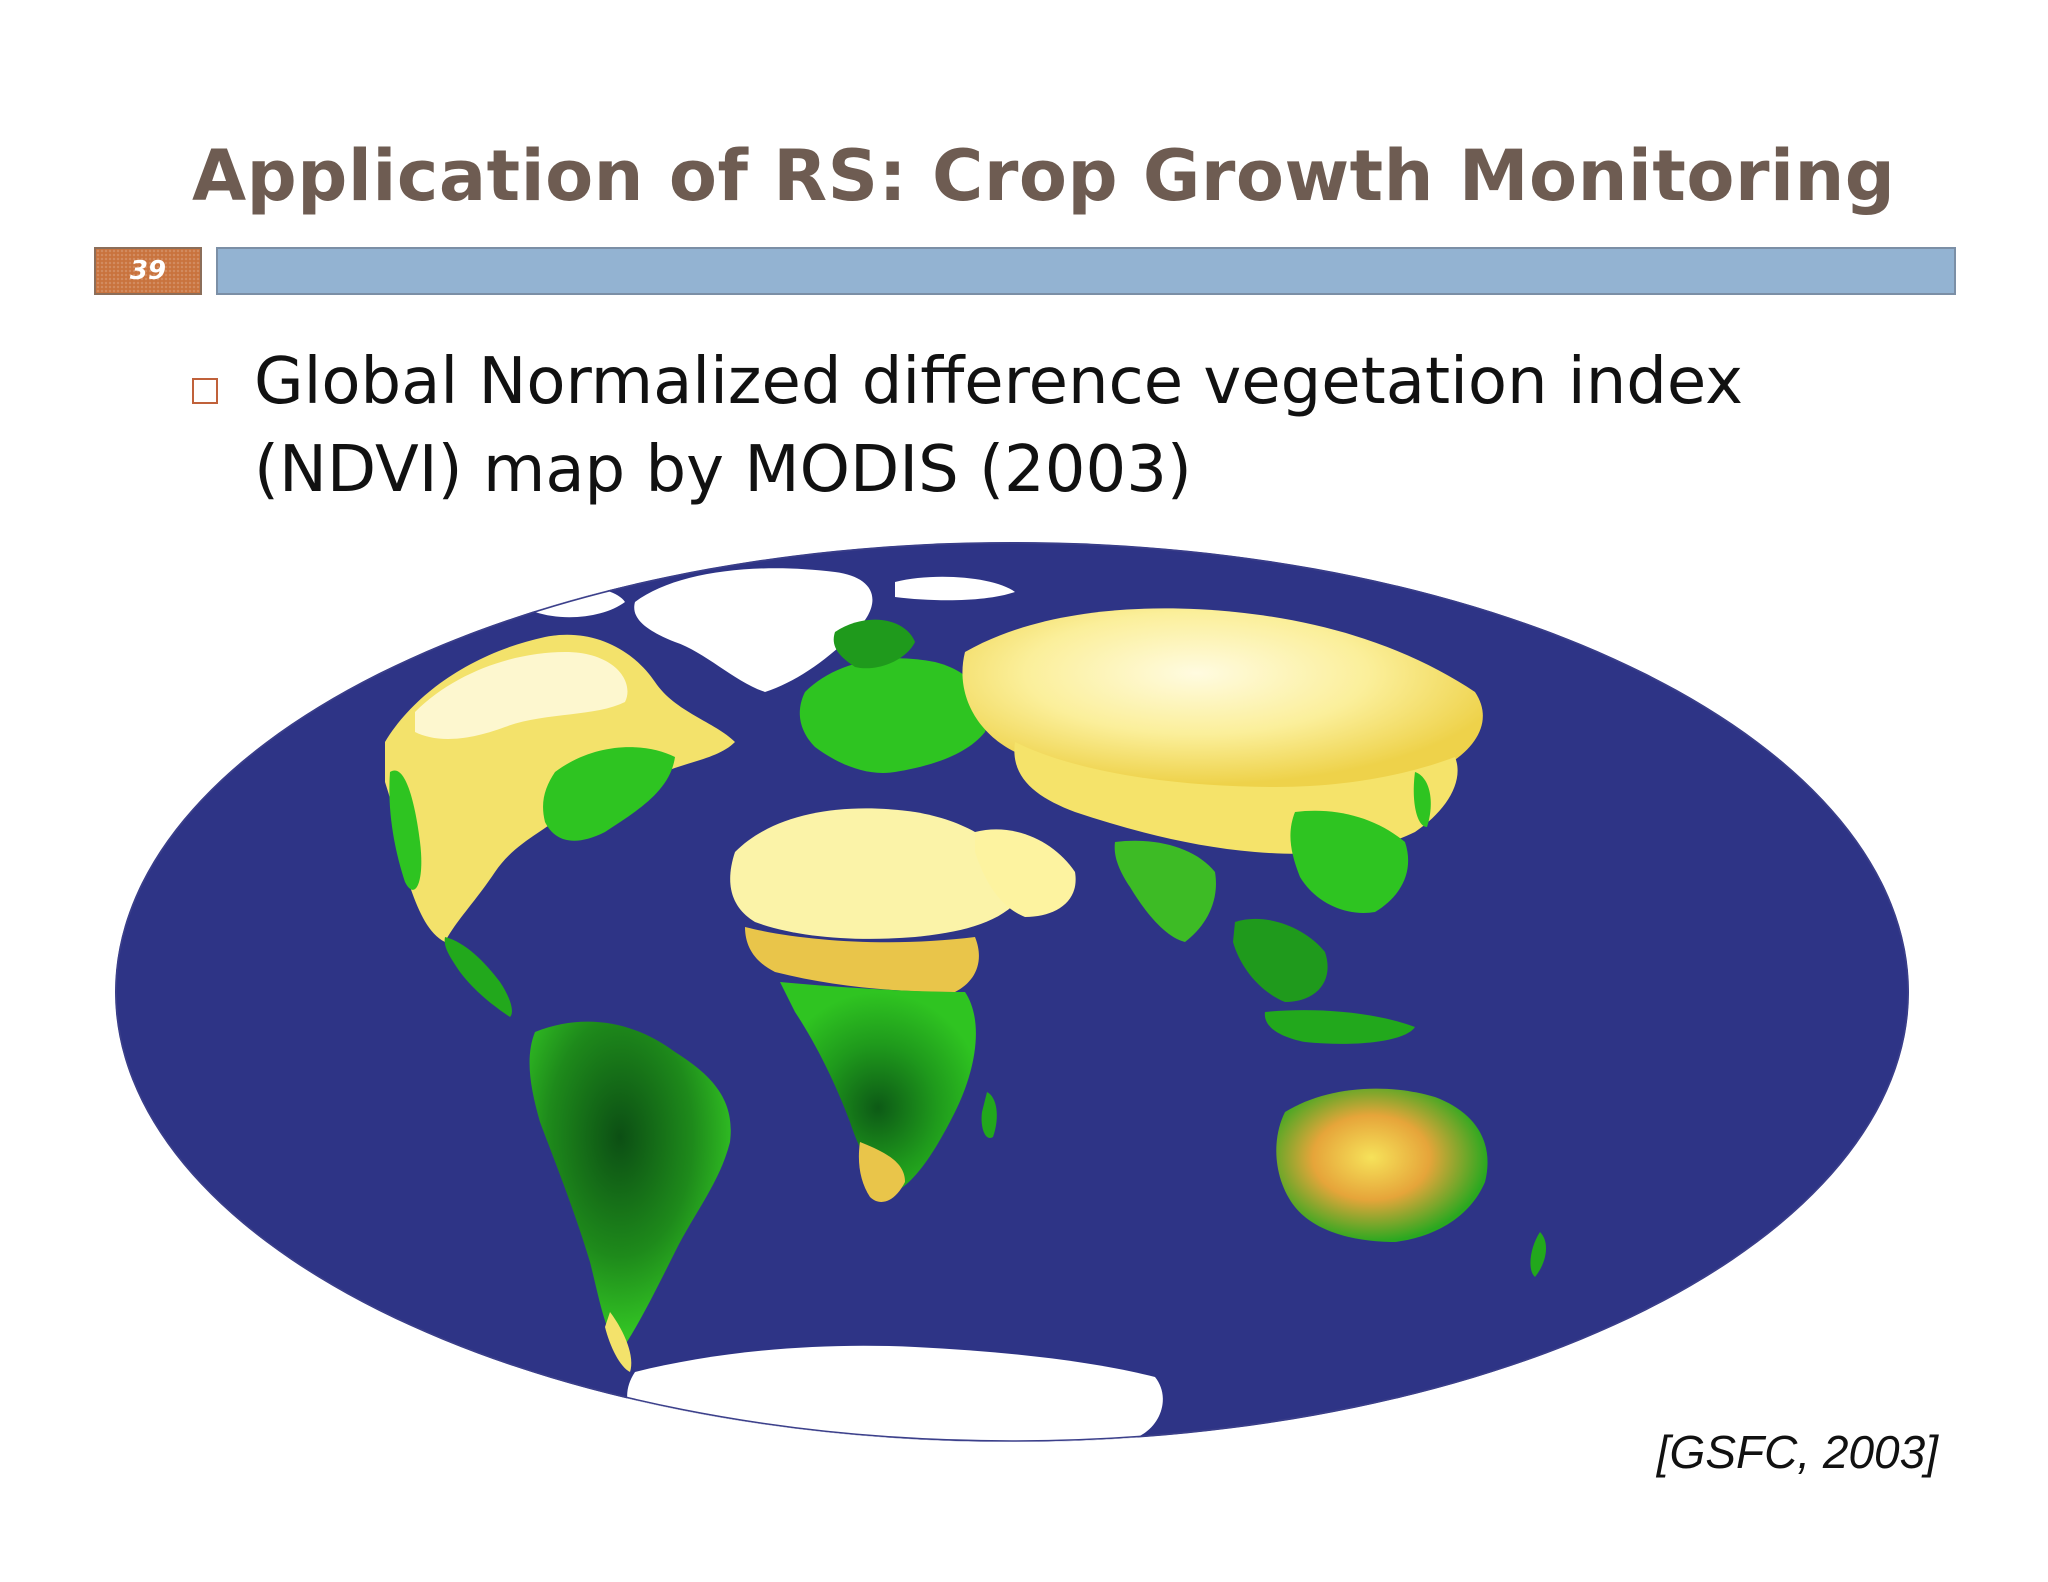 Image resolution: width=2048 pixels, height=1582 pixels. What do you see at coordinates (862, 959) in the screenshot?
I see `africa-sahel` at bounding box center [862, 959].